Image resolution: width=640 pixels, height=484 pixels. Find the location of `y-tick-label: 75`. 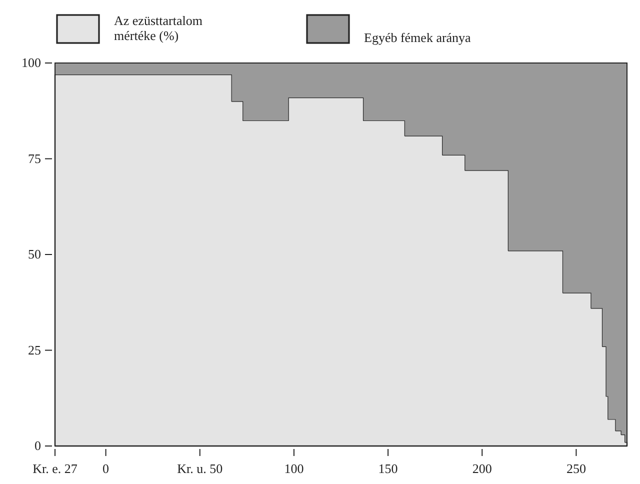

y-tick-label: 75 is located at coordinates (34, 158).